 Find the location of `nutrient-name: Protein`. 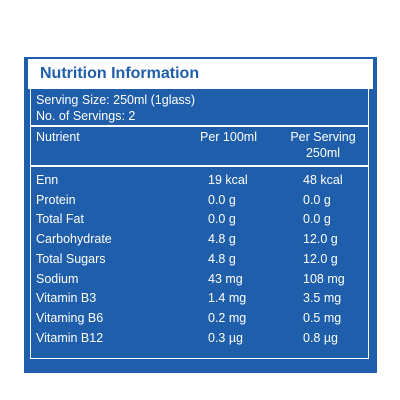

nutrient-name: Protein is located at coordinates (56, 199).